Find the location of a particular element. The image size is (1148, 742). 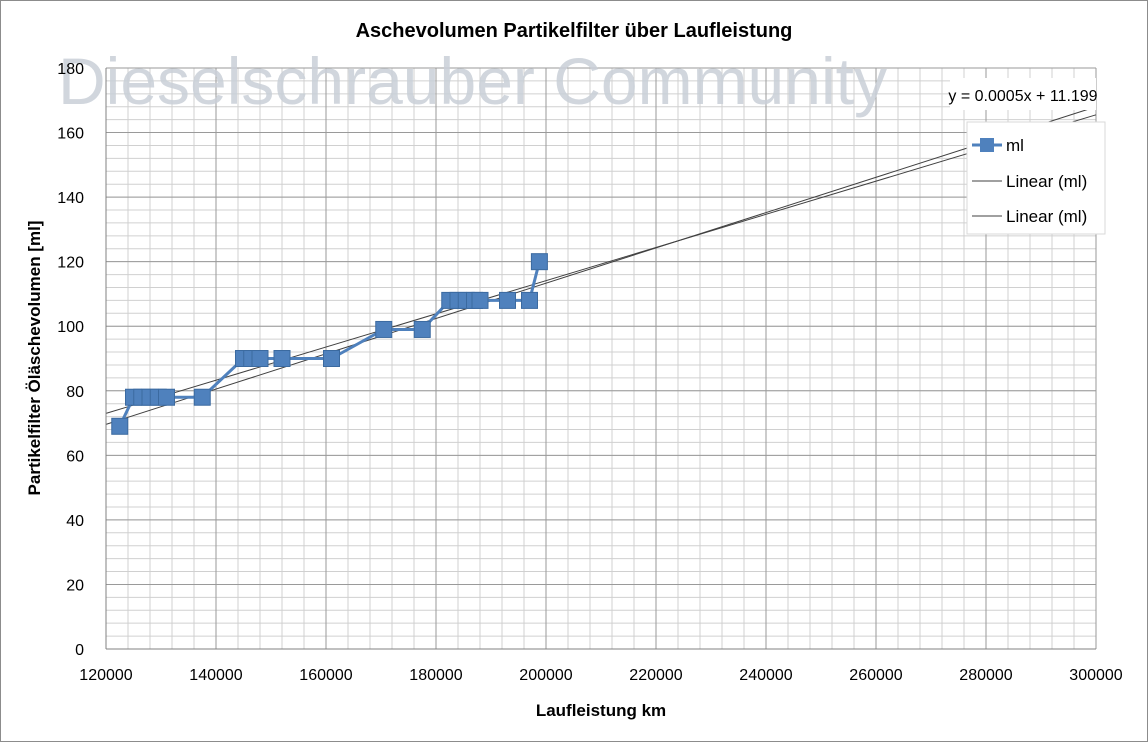

y-tick-label: 40 is located at coordinates (75, 521).